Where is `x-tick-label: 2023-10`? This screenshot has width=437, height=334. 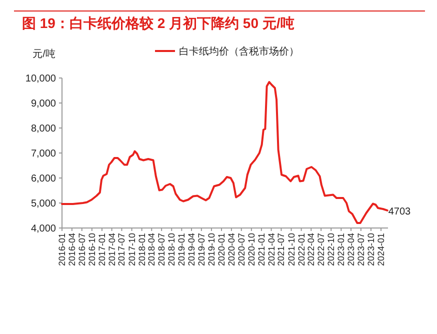
x-tick-label: 2023-10 is located at coordinates (371, 249).